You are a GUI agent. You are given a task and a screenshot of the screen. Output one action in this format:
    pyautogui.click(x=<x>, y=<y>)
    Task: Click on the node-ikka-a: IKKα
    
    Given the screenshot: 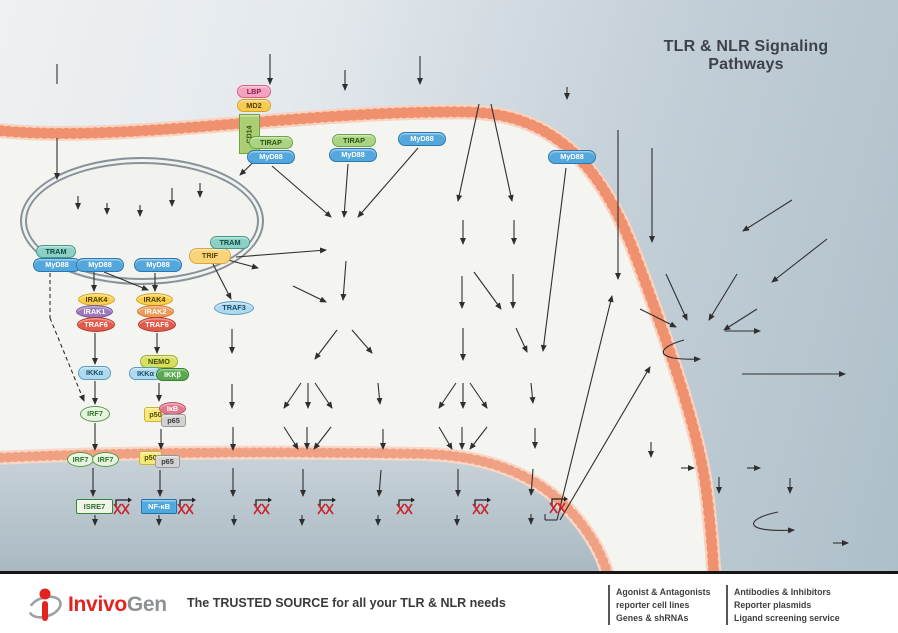 What is the action you would take?
    pyautogui.click(x=94, y=373)
    